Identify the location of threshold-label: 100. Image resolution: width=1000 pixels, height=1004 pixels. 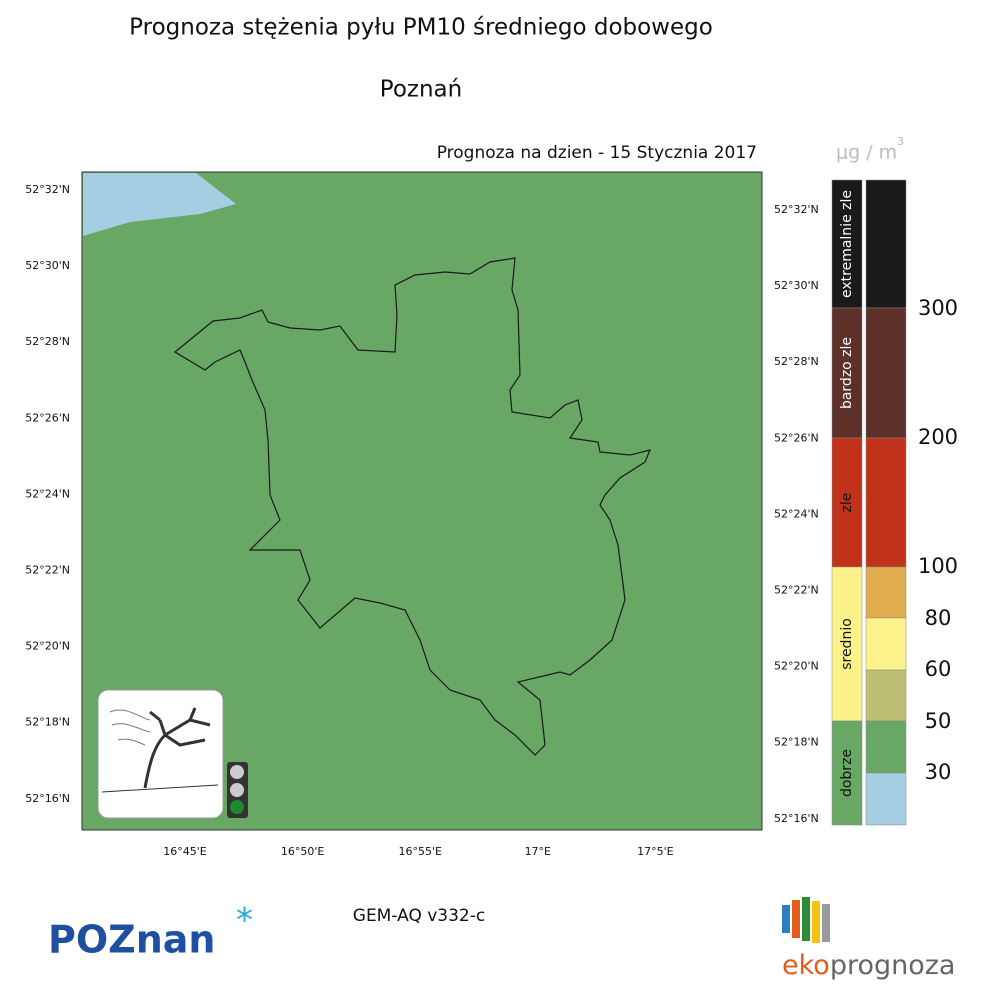
(938, 566).